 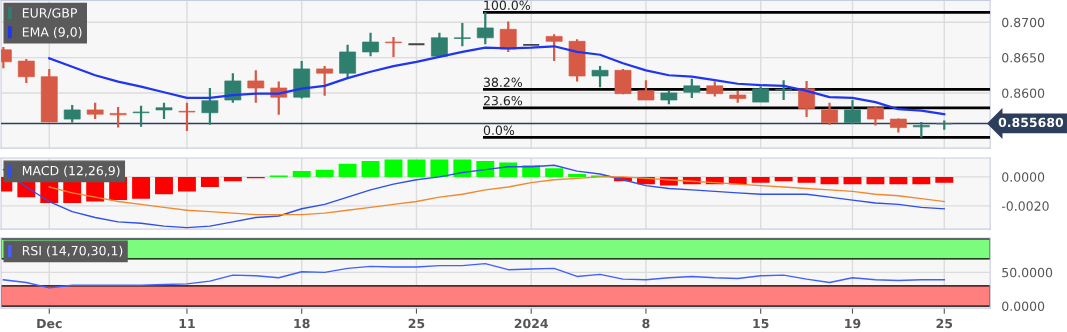 I want to click on annotation: 0.0%, so click(x=499, y=130).